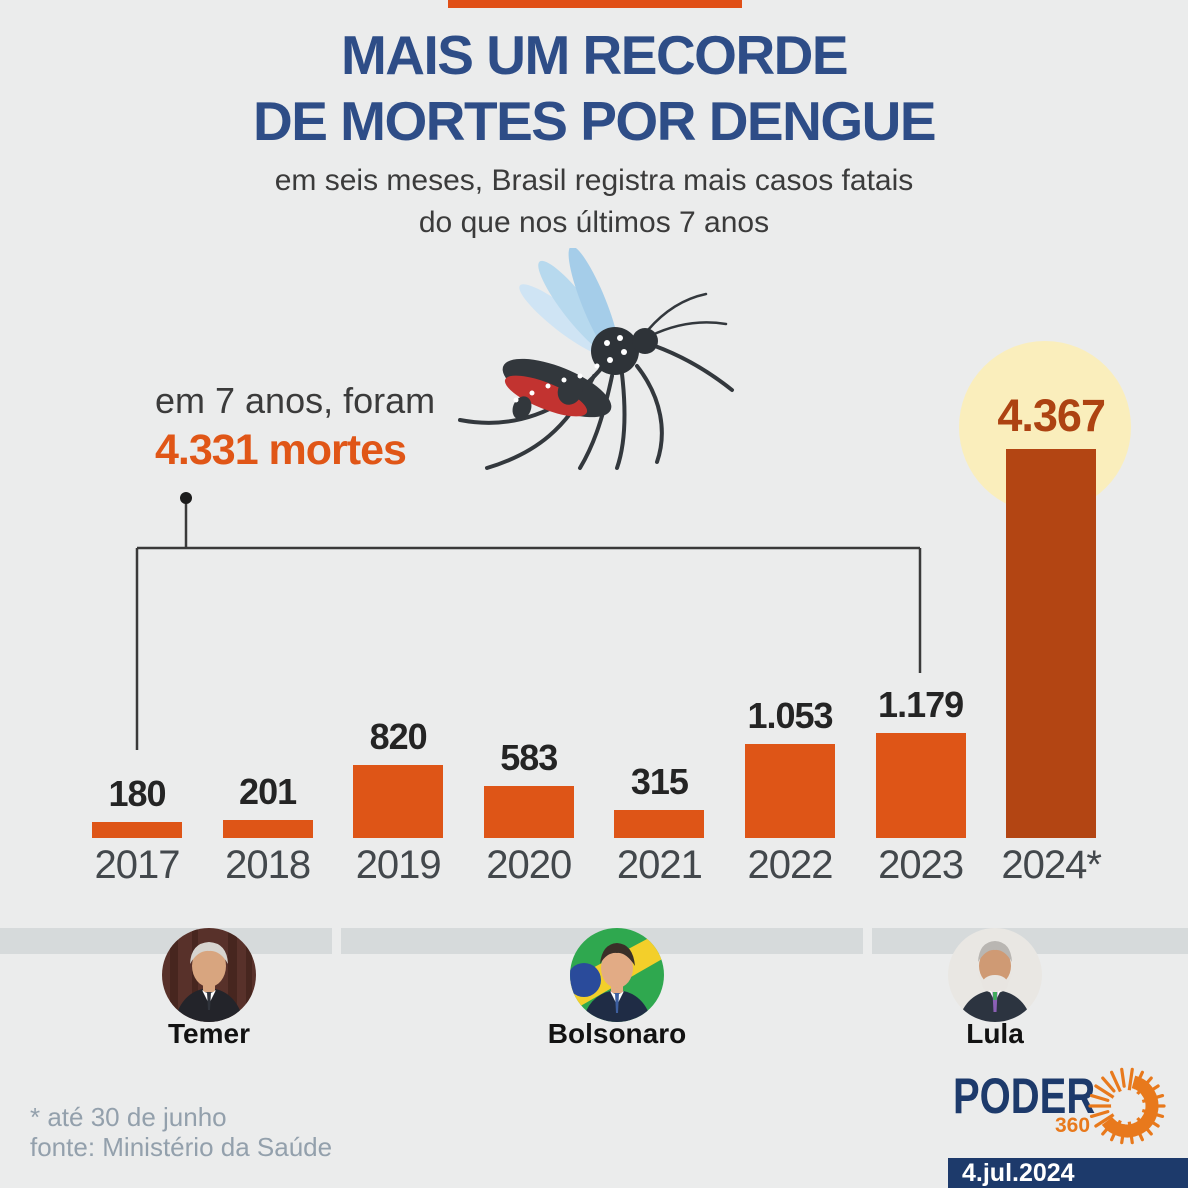 The height and width of the screenshot is (1188, 1188). I want to click on year-label: 2019, so click(398, 865).